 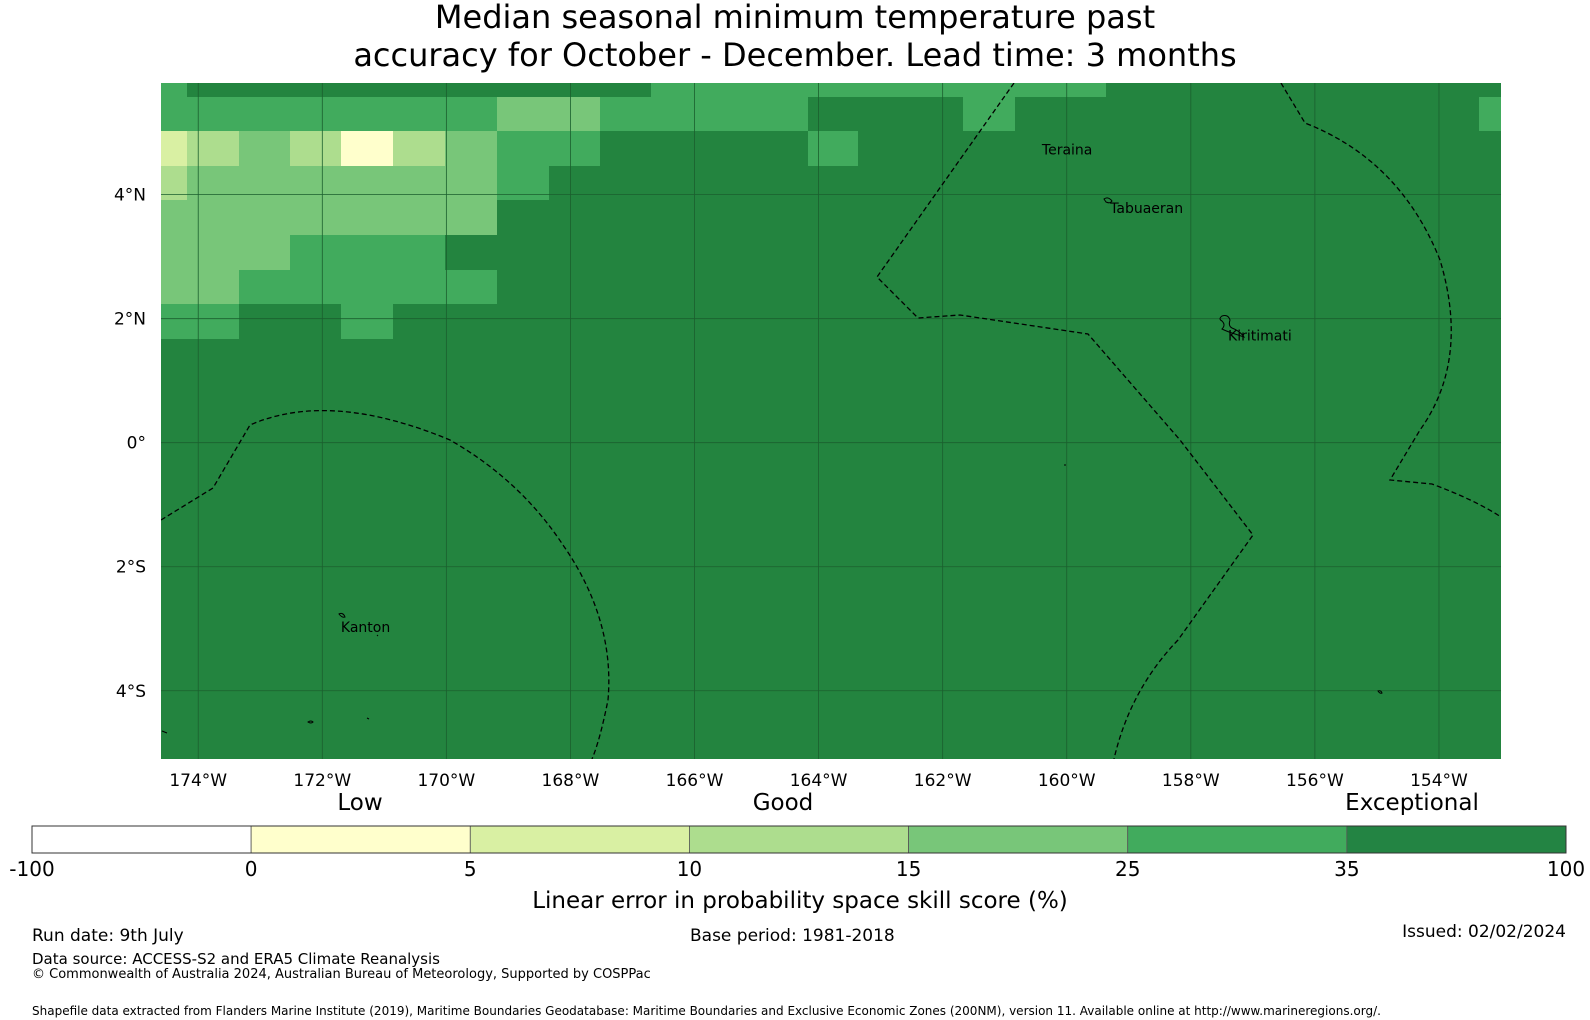 I want to click on colorbar-swatches, so click(x=799, y=839).